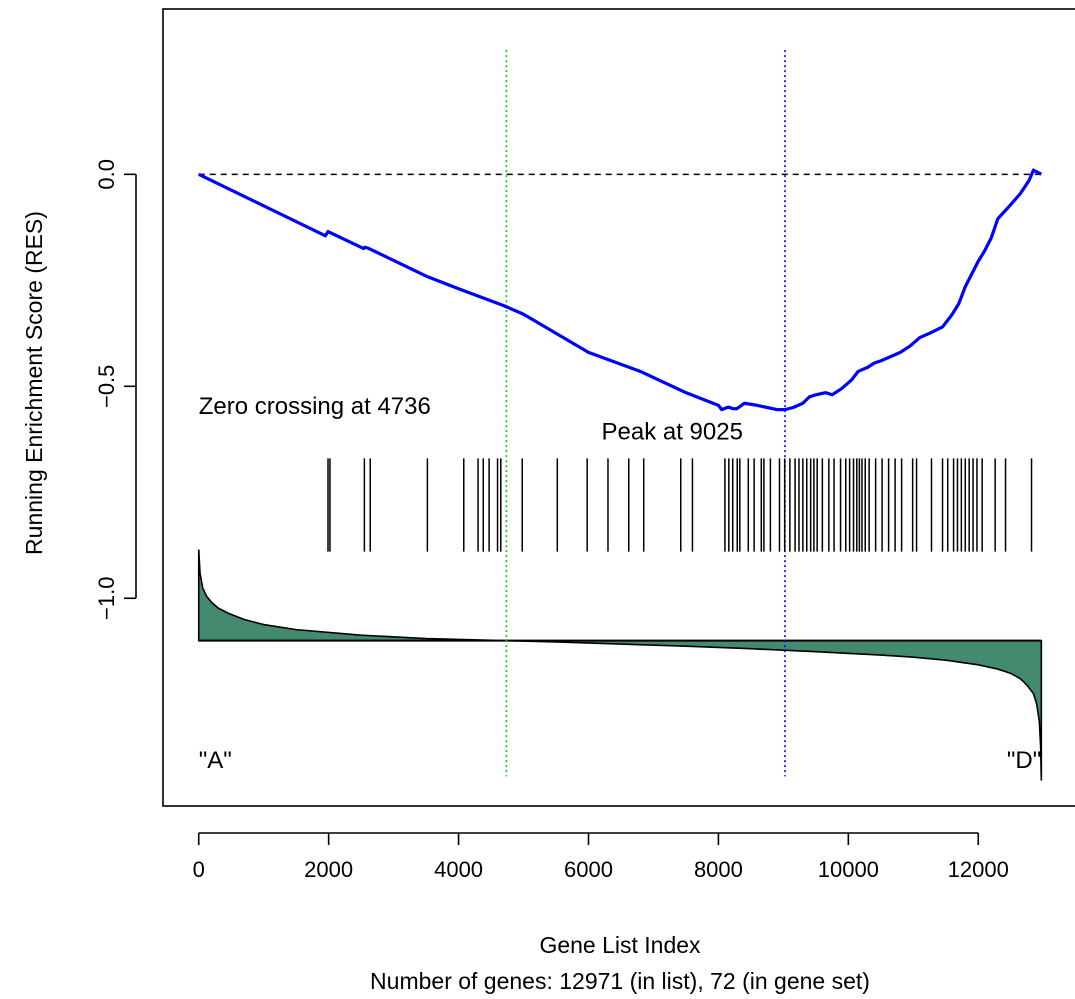 The height and width of the screenshot is (999, 1075). What do you see at coordinates (34, 383) in the screenshot?
I see `y-axis-title: Running Enrichment Score (RES)` at bounding box center [34, 383].